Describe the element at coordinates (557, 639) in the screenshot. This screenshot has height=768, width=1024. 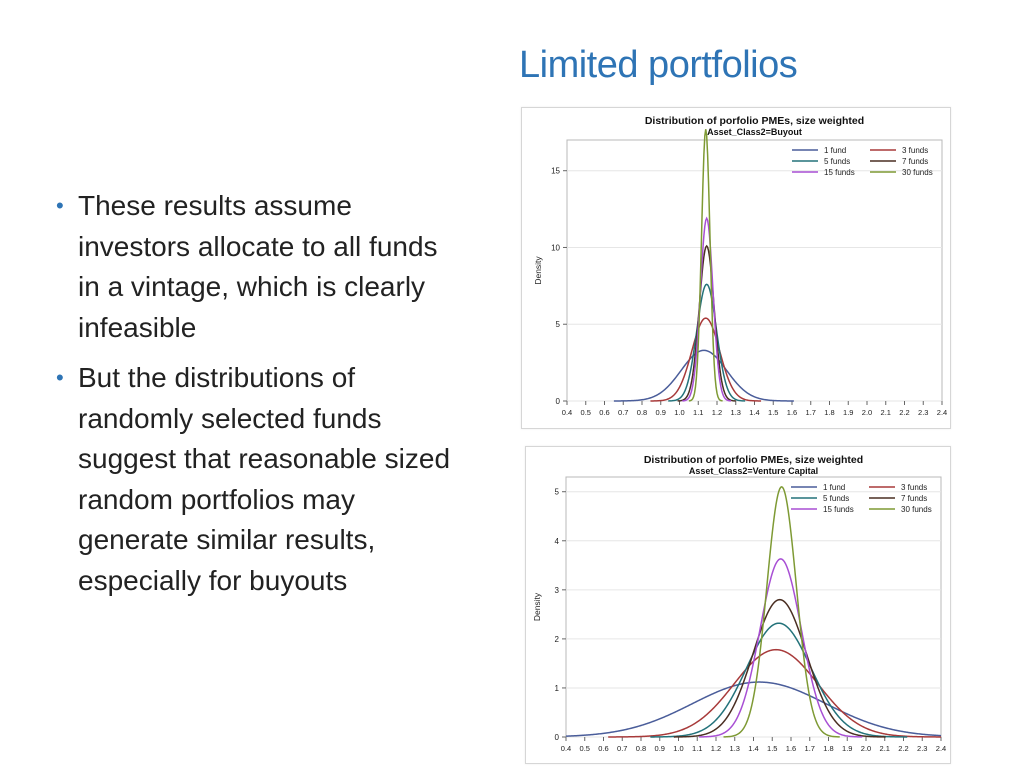
I see `y-tick-label: 2` at that location.